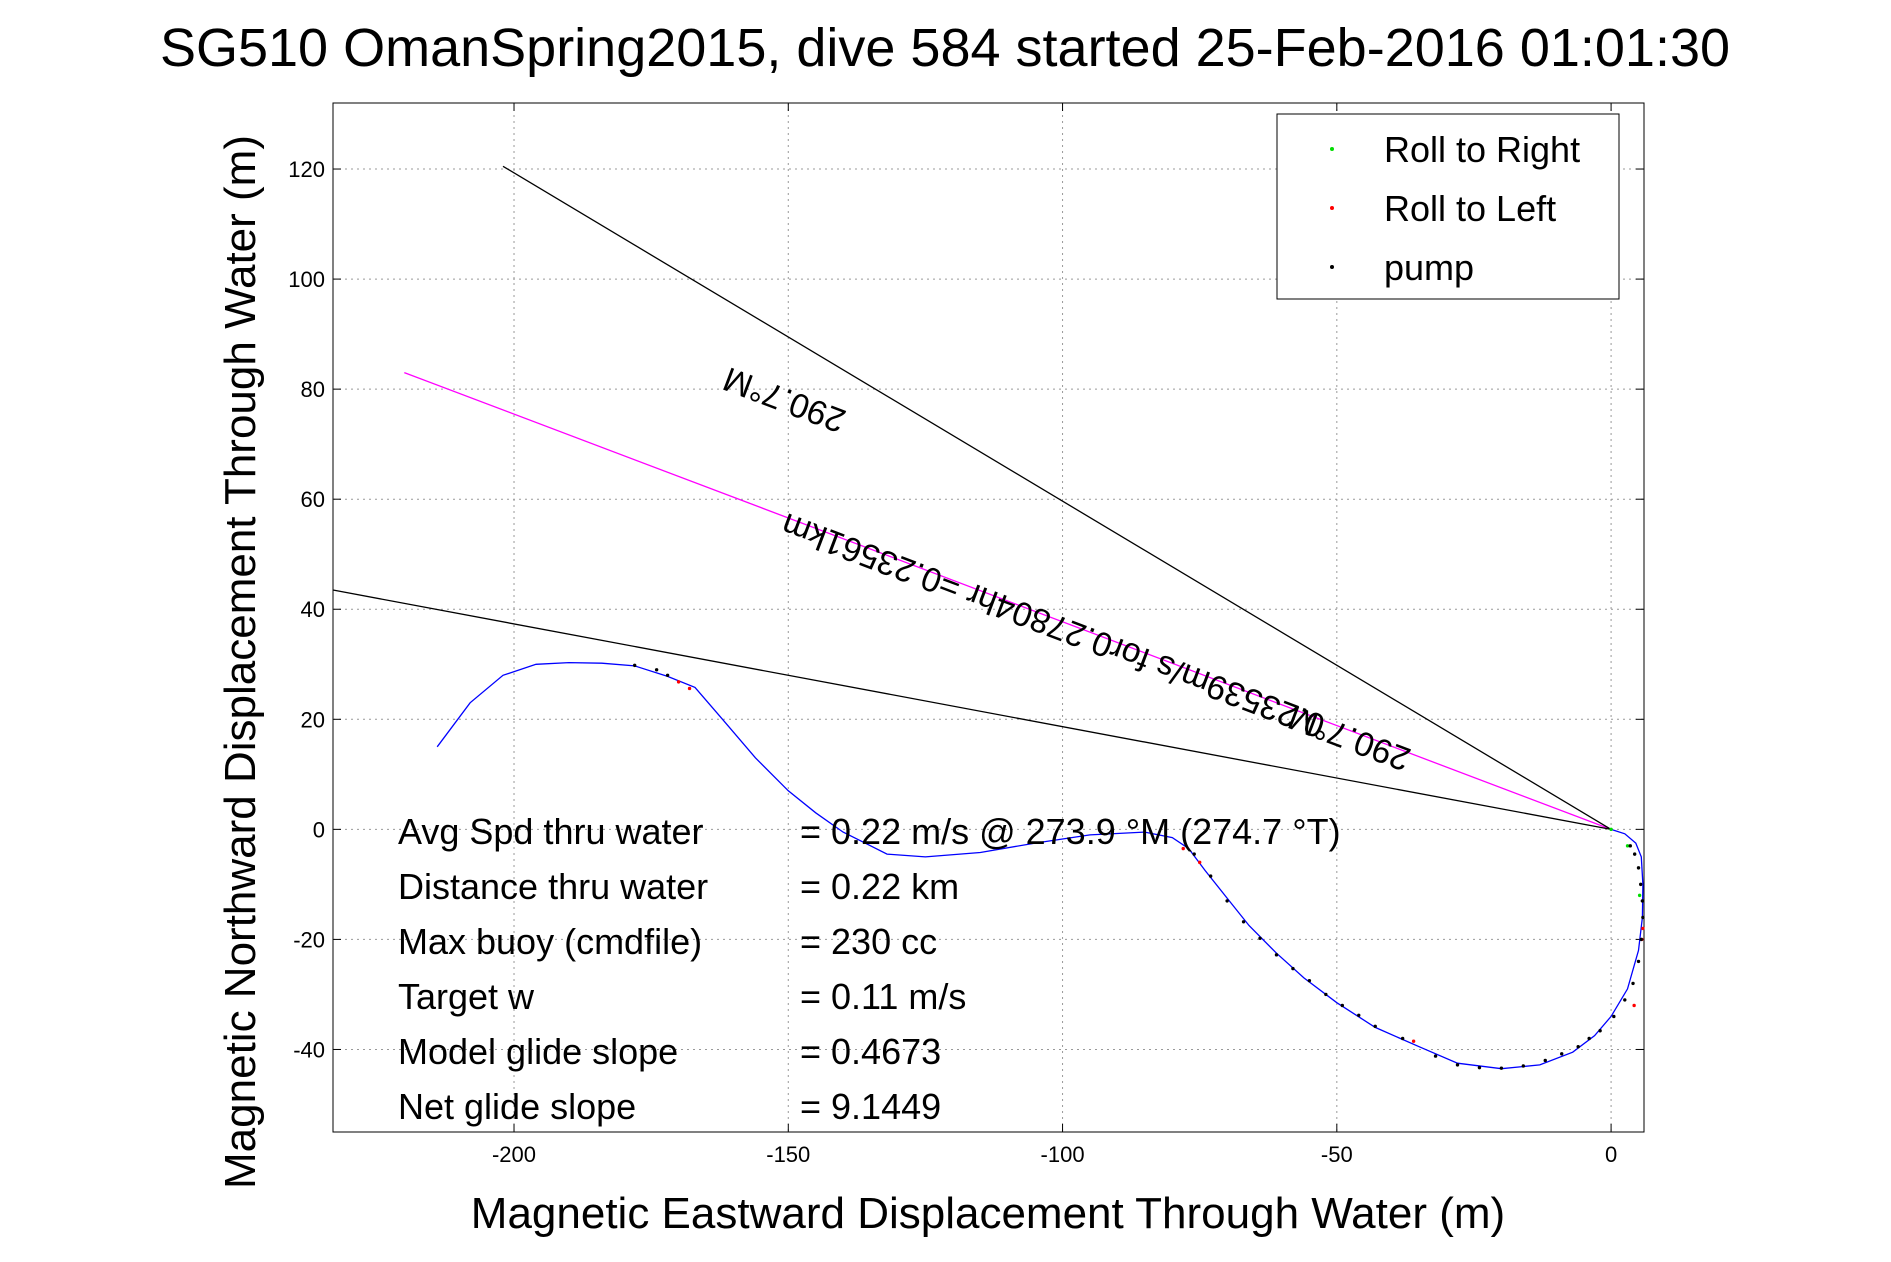  What do you see at coordinates (883, 996) in the screenshot?
I see `stat-value: = 0.11 m/s` at bounding box center [883, 996].